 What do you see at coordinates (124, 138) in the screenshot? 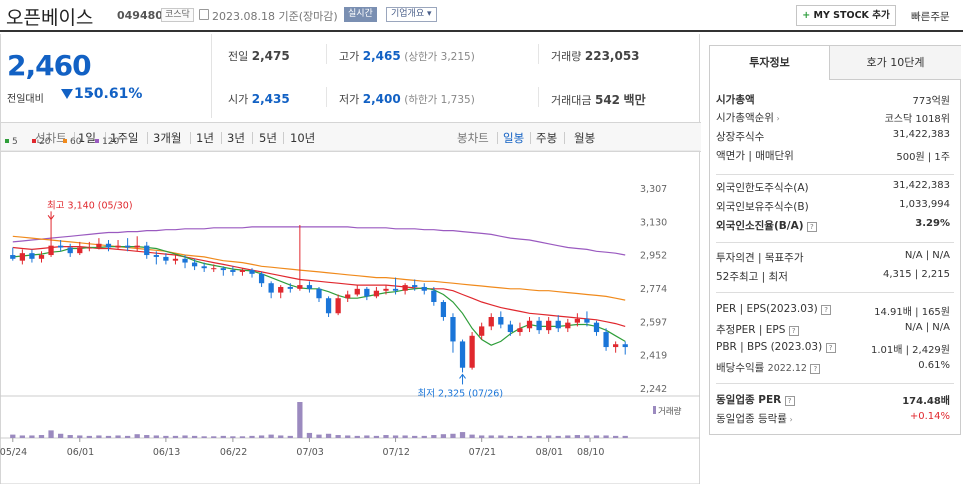
I see `tab-1w: 1주일` at bounding box center [124, 138].